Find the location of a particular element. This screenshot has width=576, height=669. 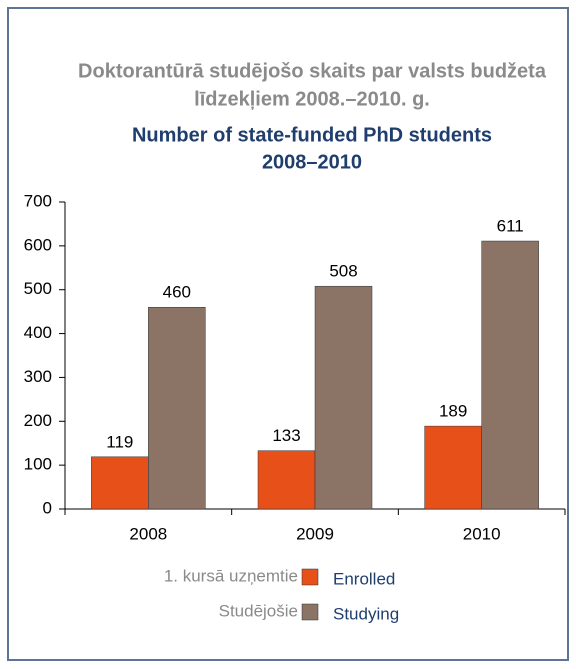

legend-label: Studying is located at coordinates (366, 613).